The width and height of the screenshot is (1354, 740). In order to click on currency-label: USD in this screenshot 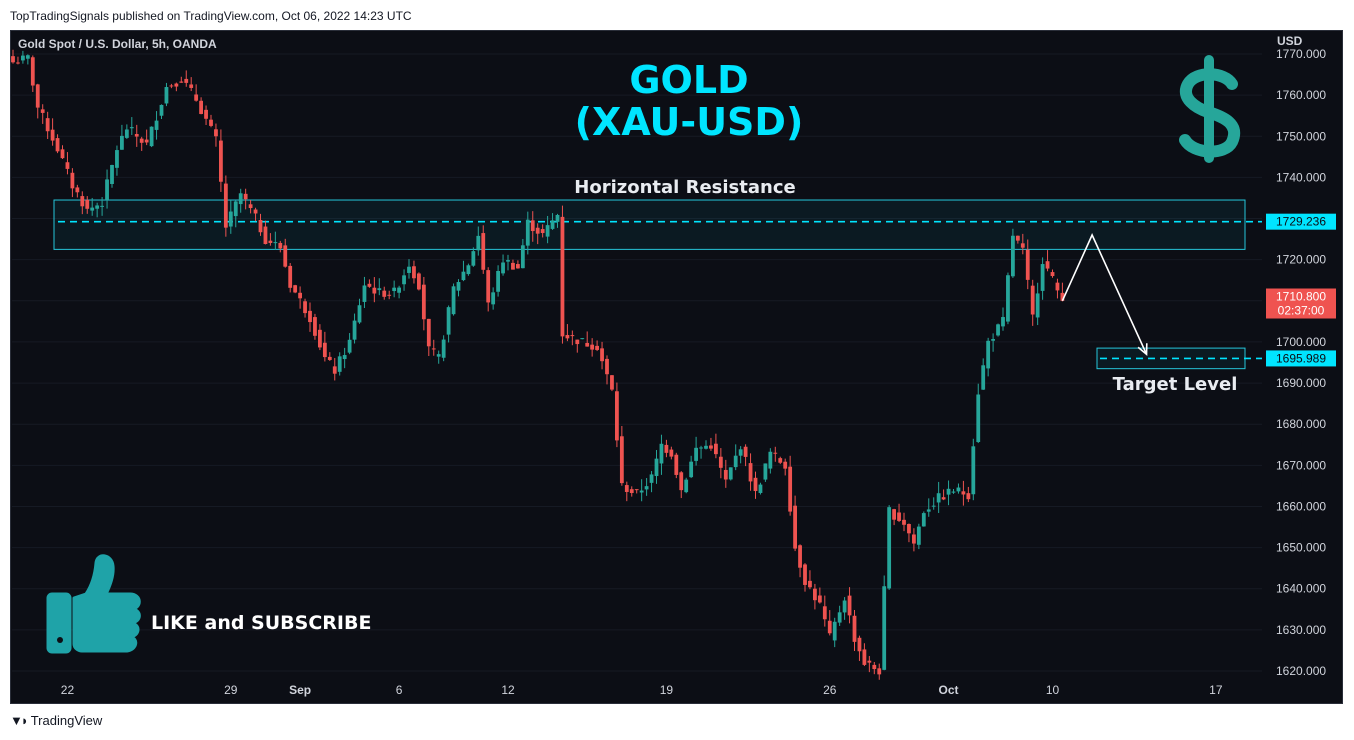, I will do `click(1290, 41)`.